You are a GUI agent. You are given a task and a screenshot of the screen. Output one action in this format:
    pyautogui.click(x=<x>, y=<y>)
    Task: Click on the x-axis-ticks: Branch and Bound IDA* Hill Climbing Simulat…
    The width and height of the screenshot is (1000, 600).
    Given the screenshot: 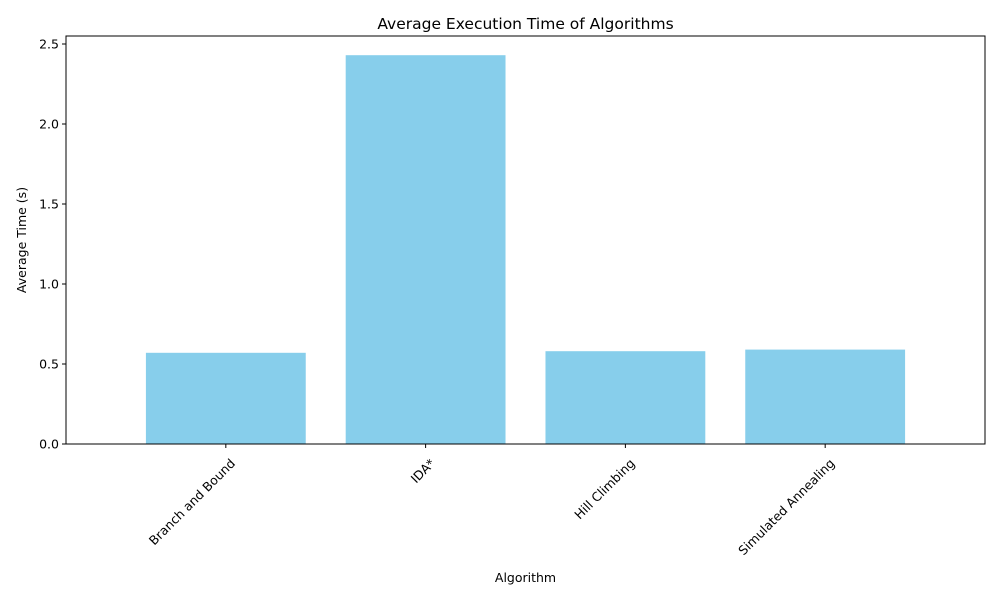 What is the action you would take?
    pyautogui.click(x=491, y=501)
    